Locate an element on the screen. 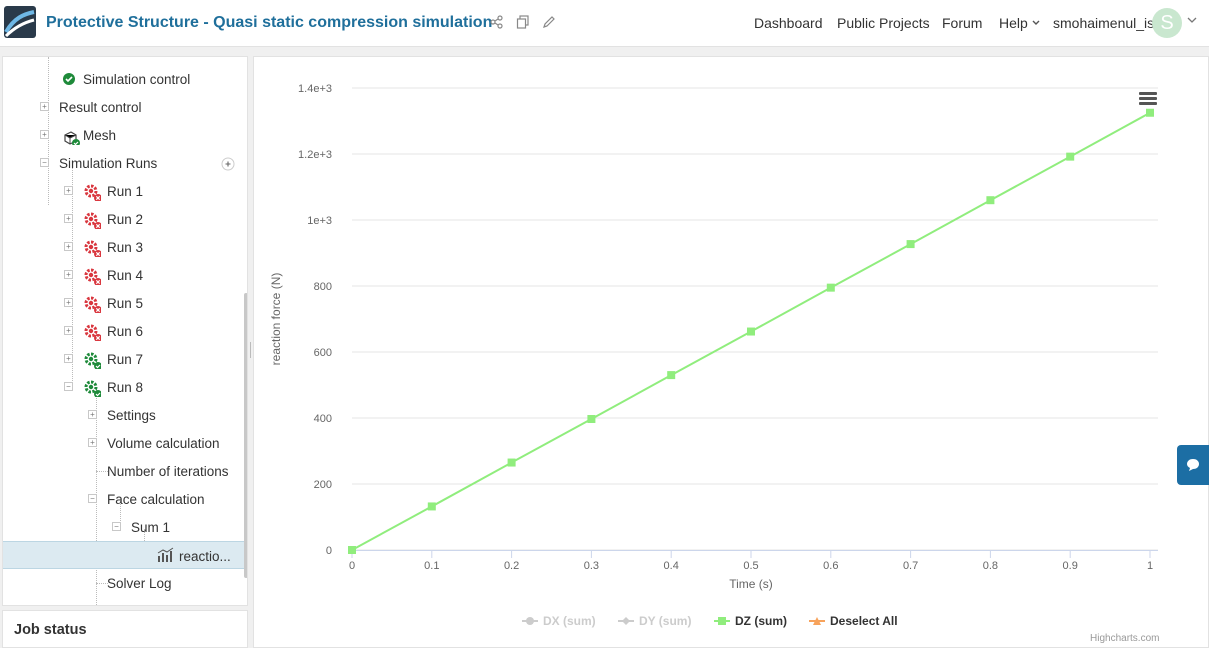 This screenshot has width=1209, height=648. copy-icon is located at coordinates (523, 22).